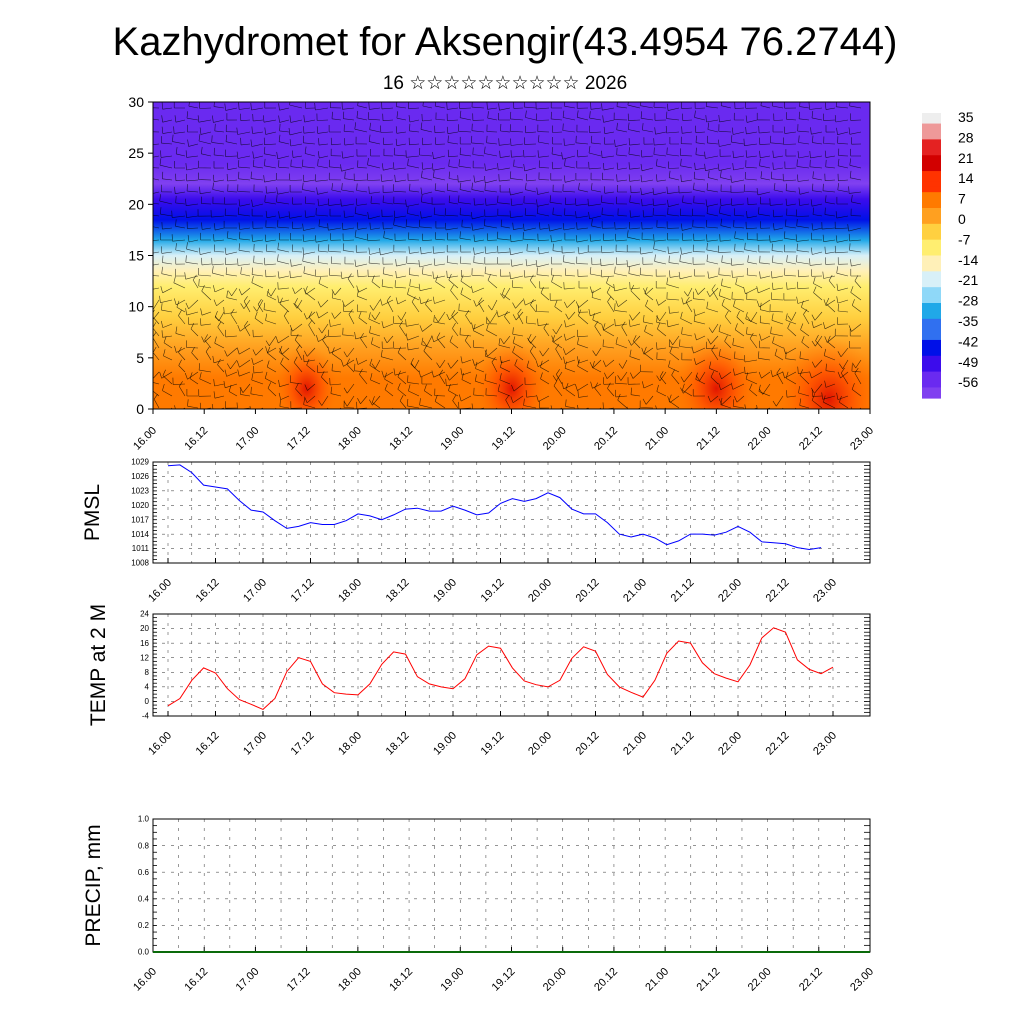  I want to click on xtick-label: 17.12, so click(303, 744).